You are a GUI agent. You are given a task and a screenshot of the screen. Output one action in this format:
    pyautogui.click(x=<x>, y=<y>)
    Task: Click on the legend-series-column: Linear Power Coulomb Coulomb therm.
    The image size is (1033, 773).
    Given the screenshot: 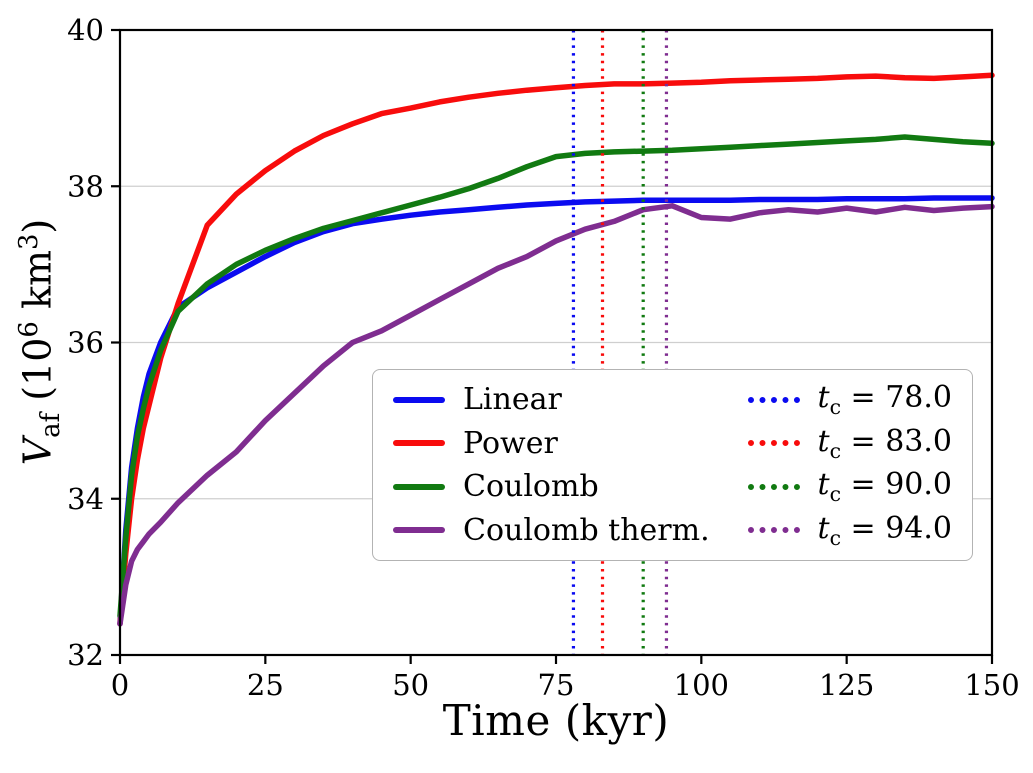 What is the action you would take?
    pyautogui.click(x=557, y=465)
    